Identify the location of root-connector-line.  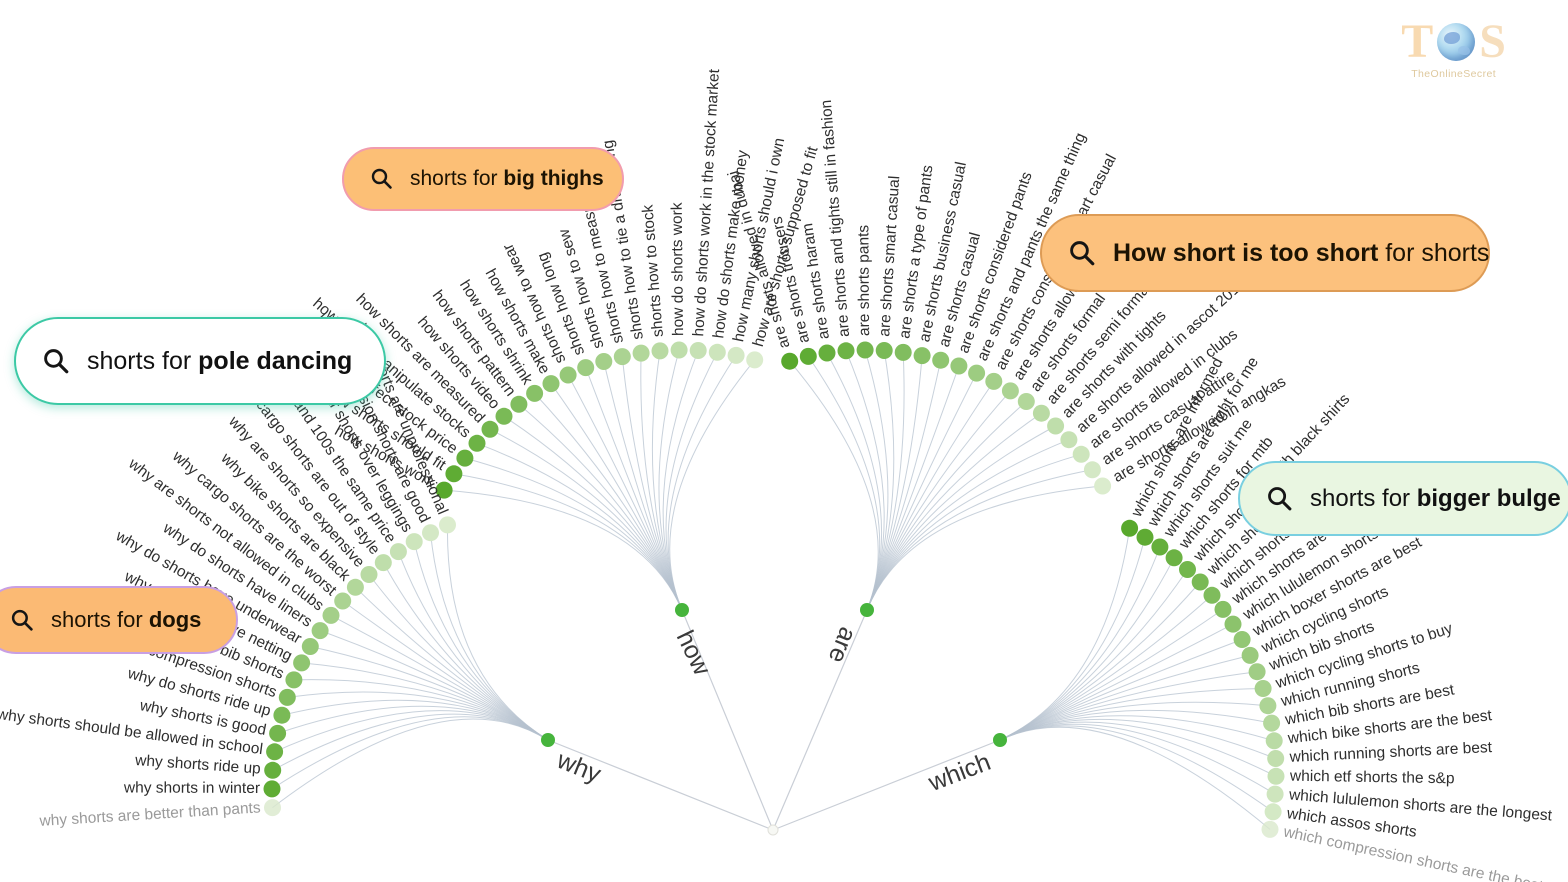
(660, 785).